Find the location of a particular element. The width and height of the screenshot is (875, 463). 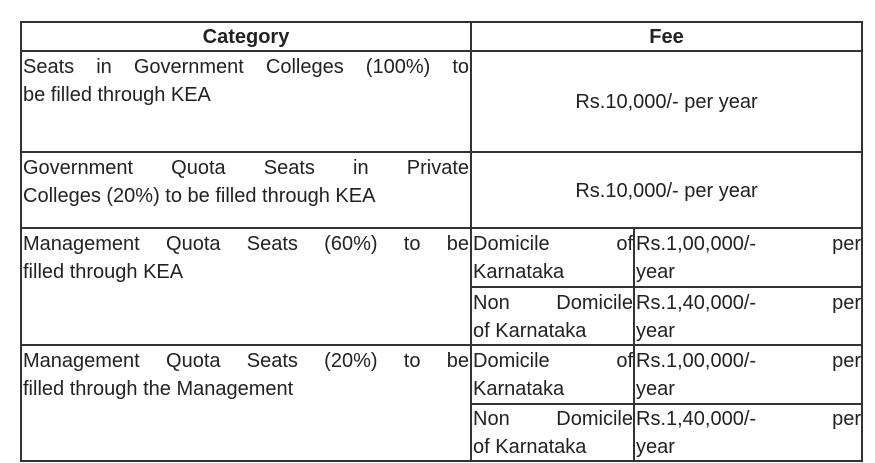

header-fee: Fee is located at coordinates (666, 37).